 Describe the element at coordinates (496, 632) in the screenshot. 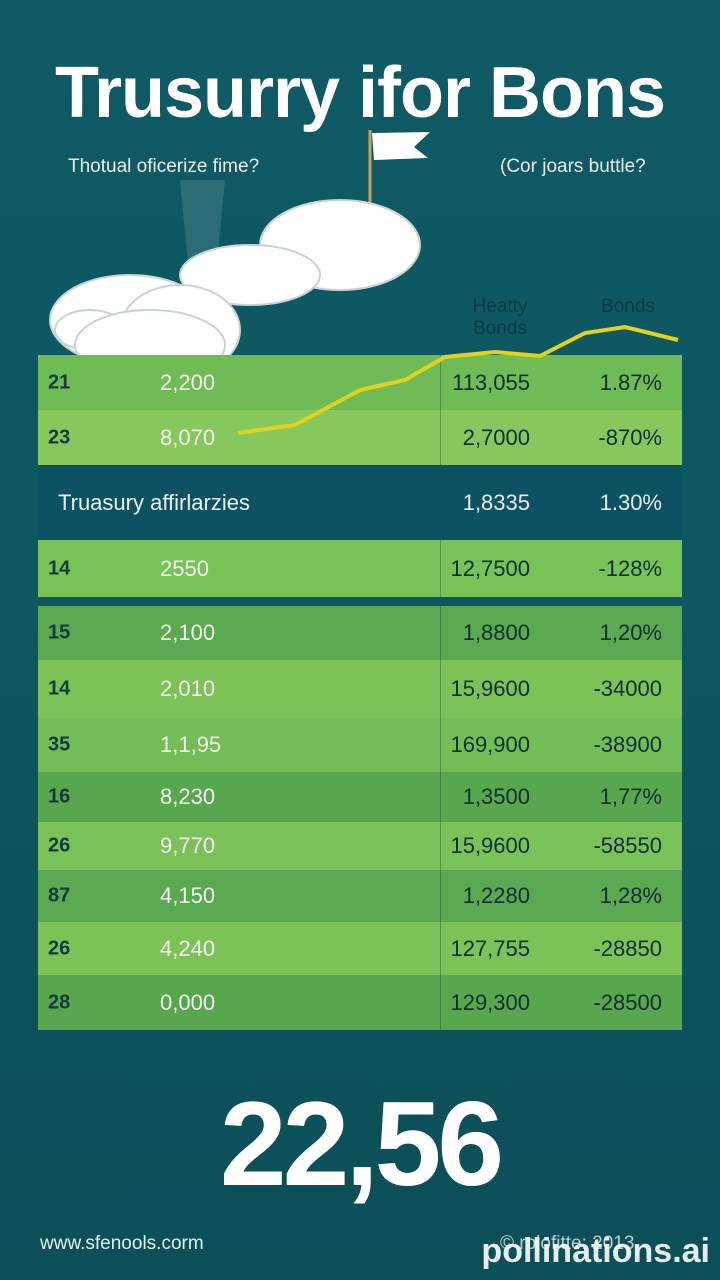

I see `table-cell: 1,8800` at that location.